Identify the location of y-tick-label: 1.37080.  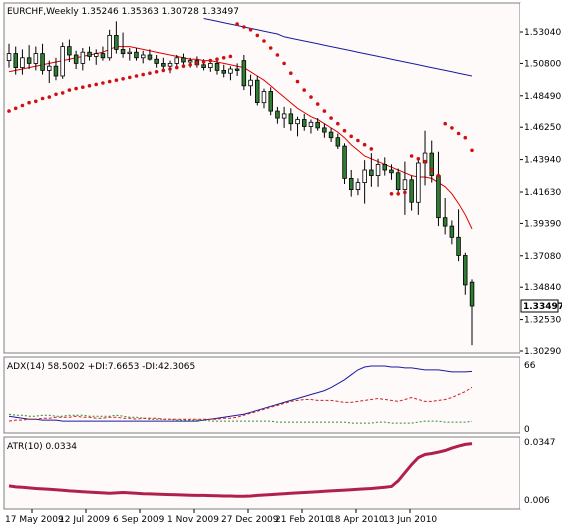
(542, 257).